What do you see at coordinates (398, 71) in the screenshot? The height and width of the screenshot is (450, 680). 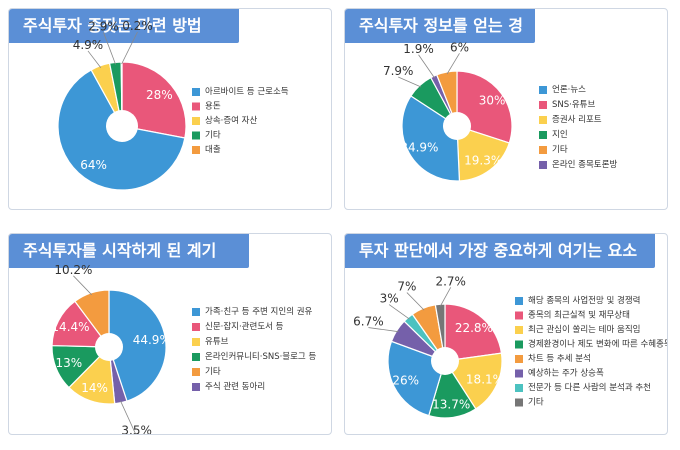 I see `slice-value-label: 7.9%` at bounding box center [398, 71].